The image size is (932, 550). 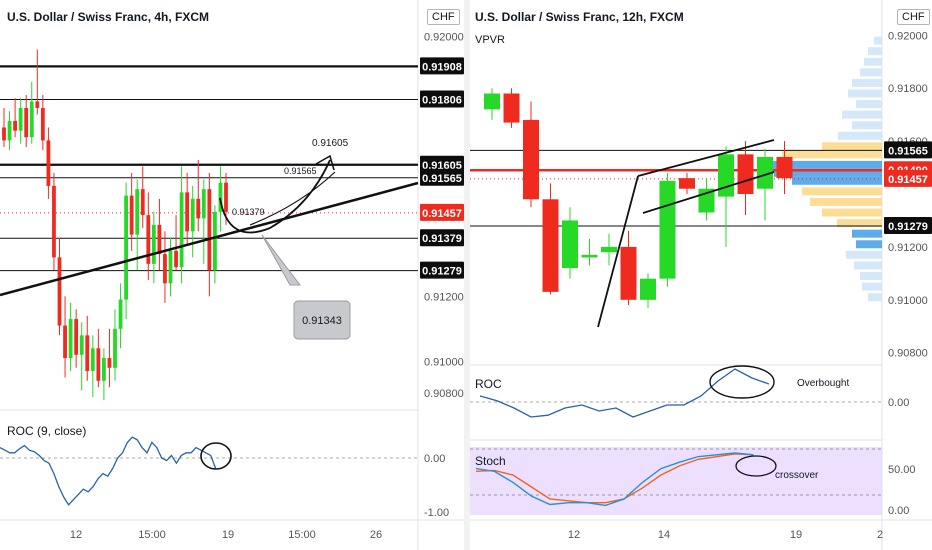 What do you see at coordinates (898, 511) in the screenshot?
I see `stoch-axis-label: 0.00` at bounding box center [898, 511].